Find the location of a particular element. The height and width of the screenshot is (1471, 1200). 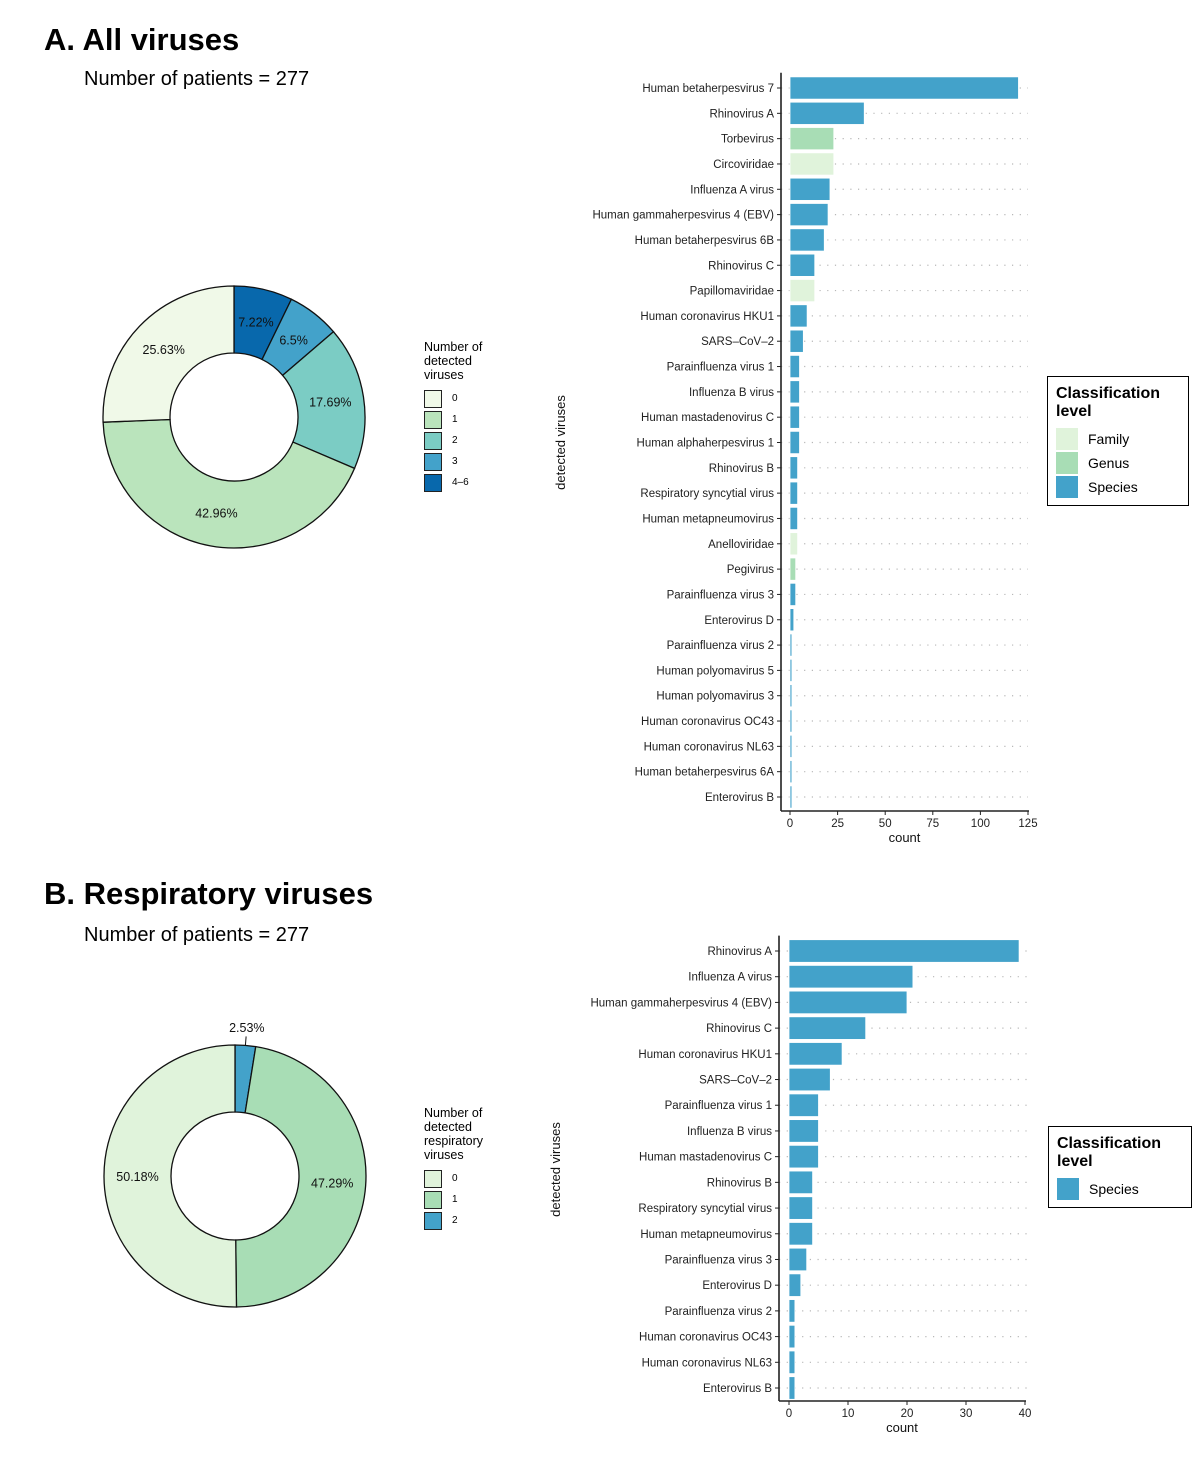

legend-title: Number of detected viruses is located at coordinates (453, 361).